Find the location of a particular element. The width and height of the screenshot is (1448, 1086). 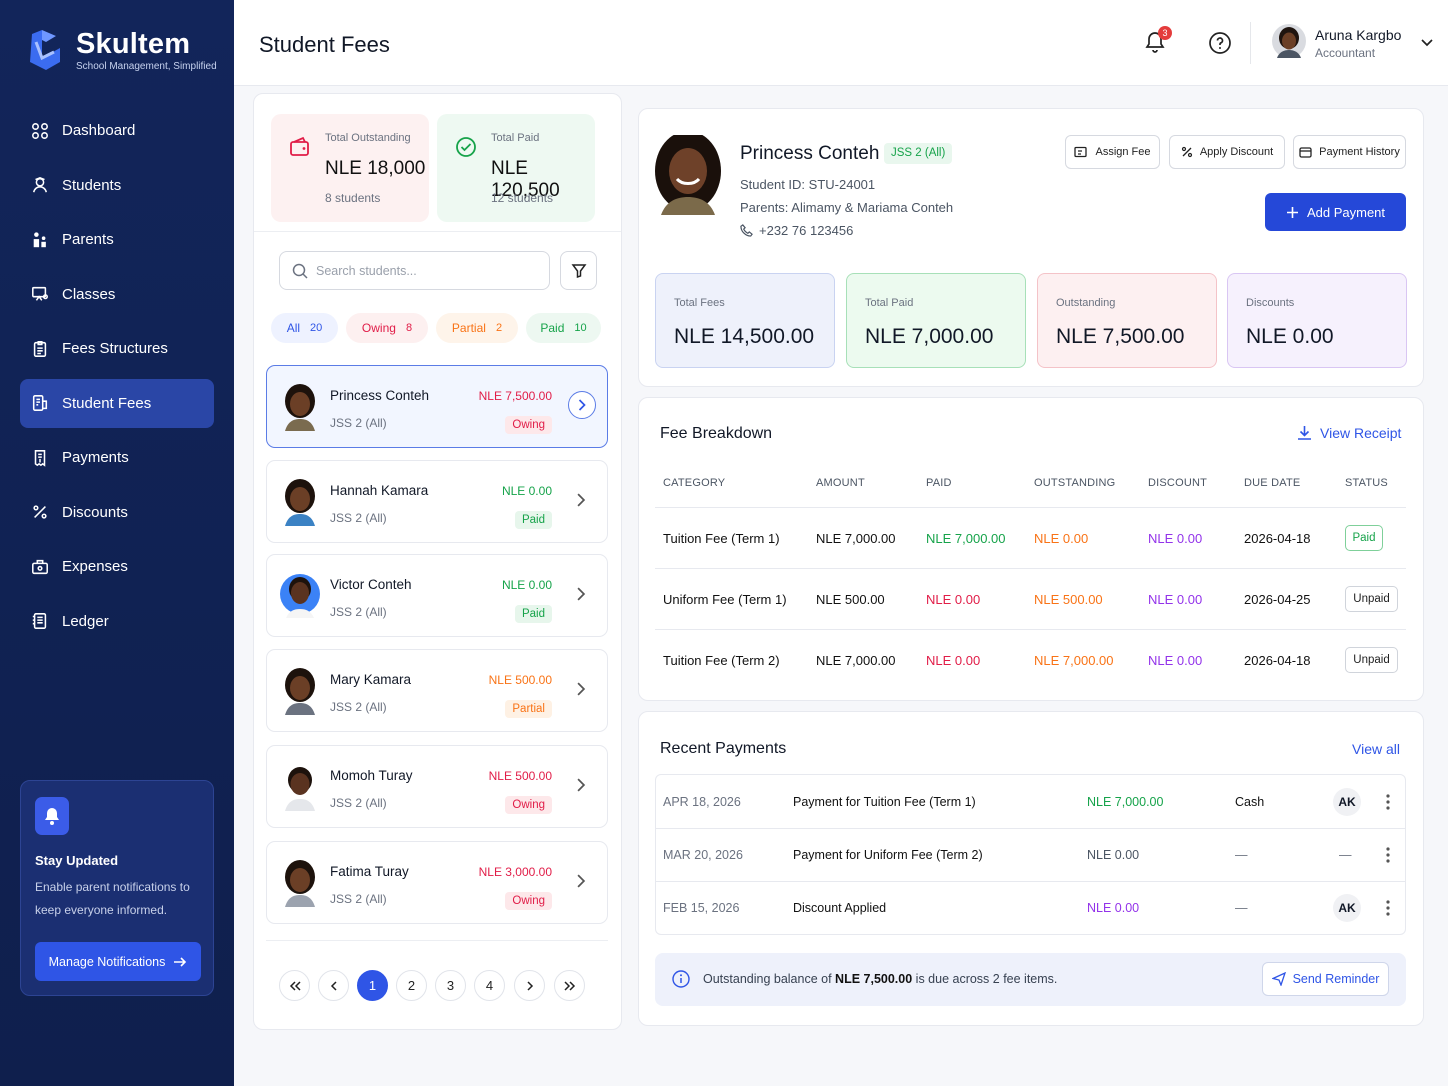

view-receipt-link: View Receipt is located at coordinates (1349, 433).